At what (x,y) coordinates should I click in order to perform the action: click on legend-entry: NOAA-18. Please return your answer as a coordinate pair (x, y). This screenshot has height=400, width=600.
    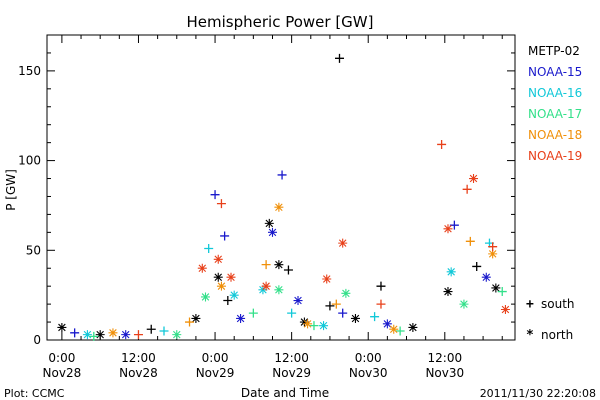
    Looking at the image, I should click on (555, 135).